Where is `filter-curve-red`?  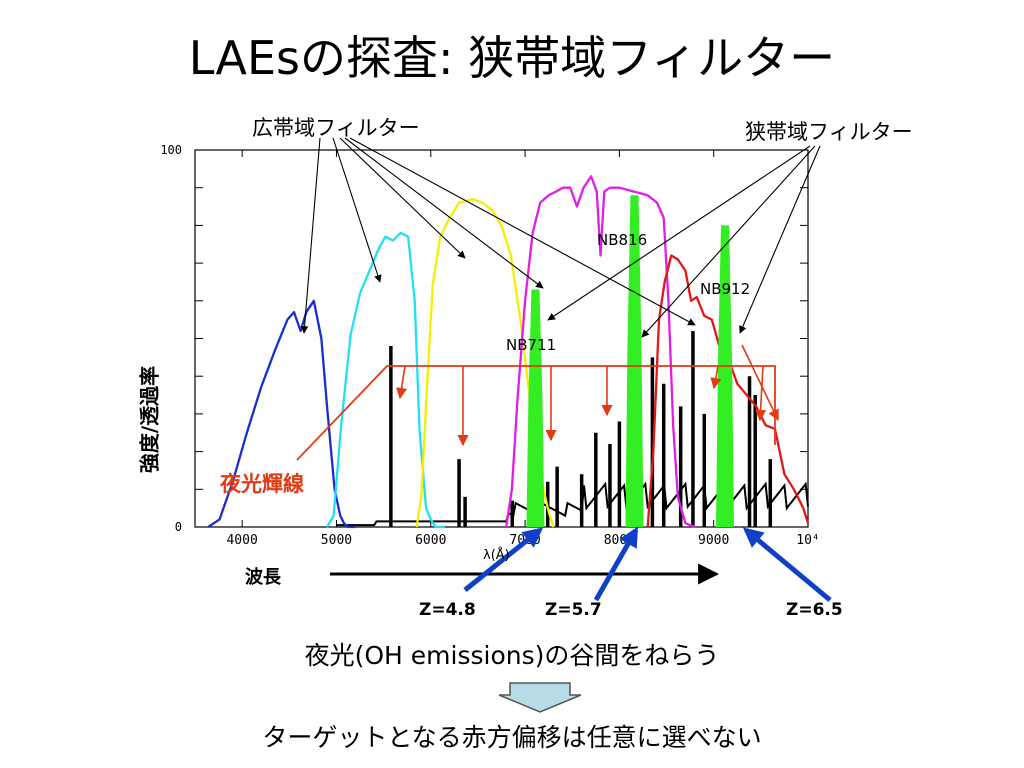
filter-curve-red is located at coordinates (728, 391).